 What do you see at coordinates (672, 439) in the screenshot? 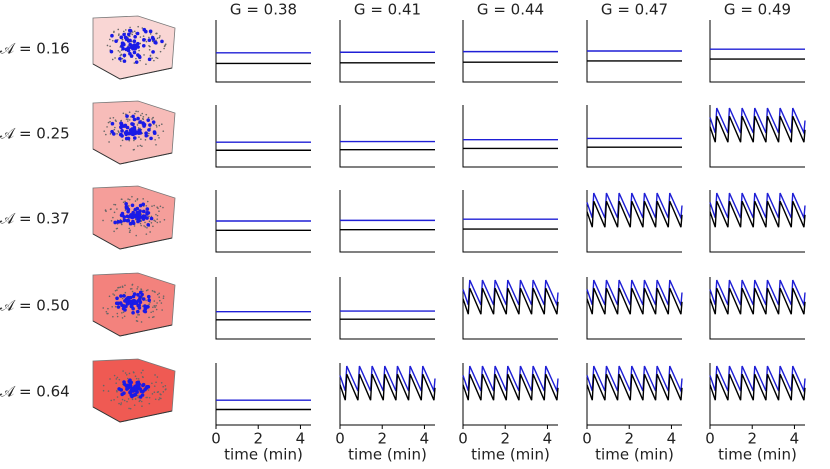
I see `x-tick-label: 4` at bounding box center [672, 439].